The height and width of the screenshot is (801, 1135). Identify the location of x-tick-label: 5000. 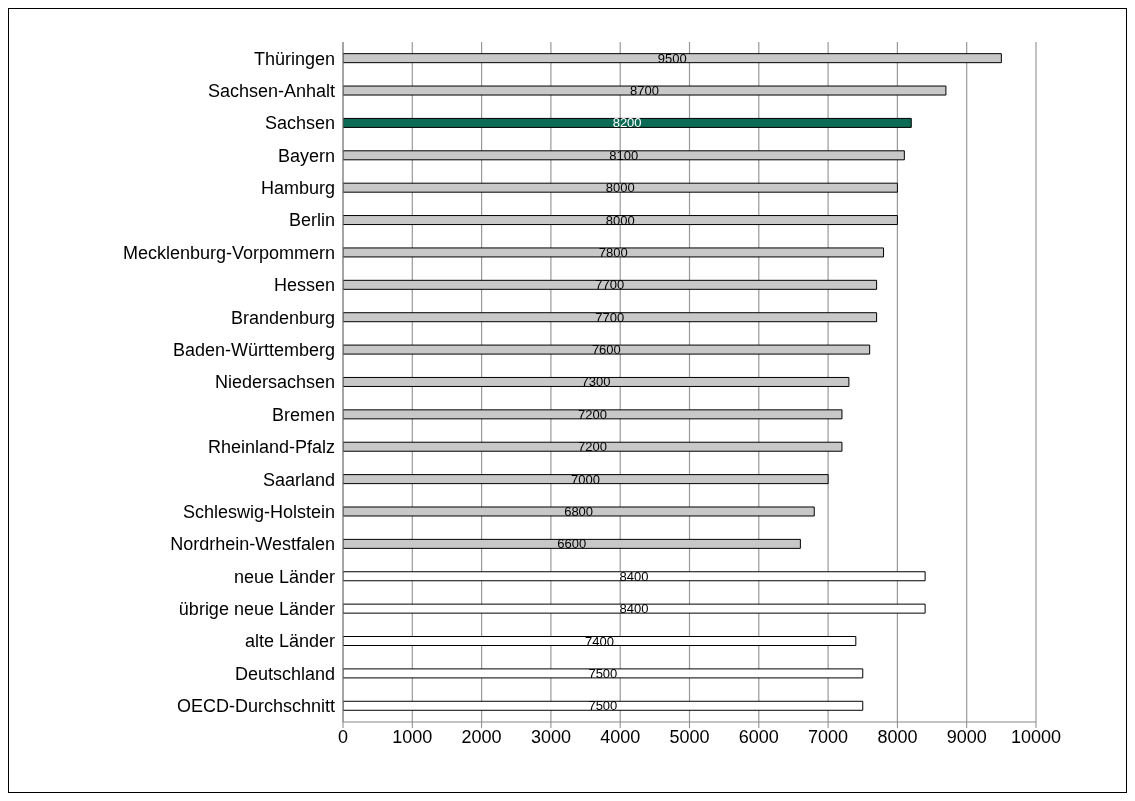
(689, 736).